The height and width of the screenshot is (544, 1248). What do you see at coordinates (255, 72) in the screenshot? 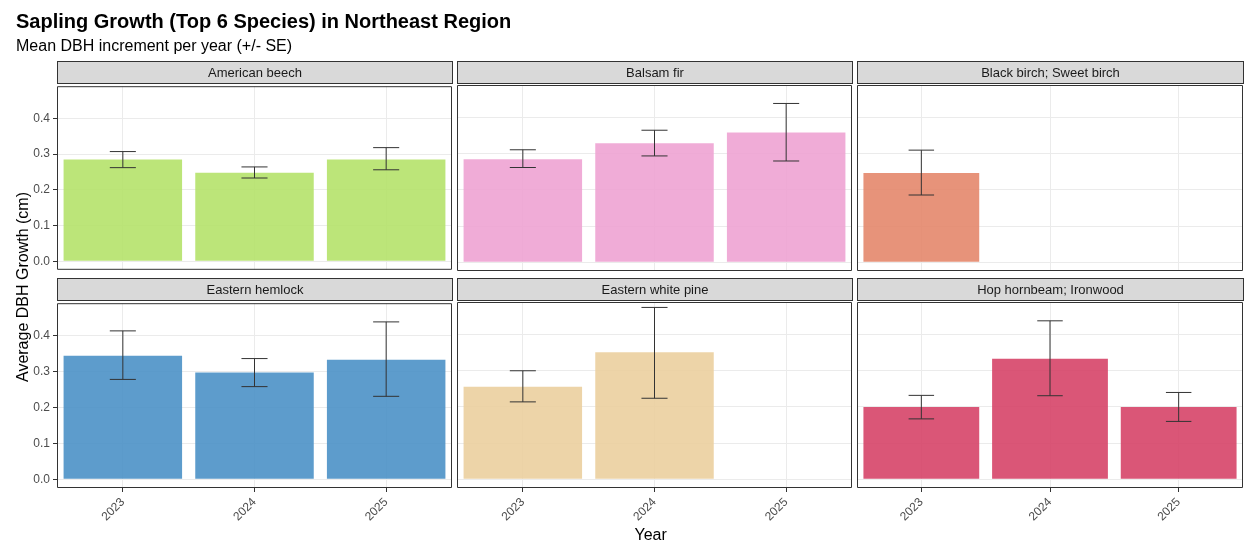
I see `chart-title: American beech` at bounding box center [255, 72].